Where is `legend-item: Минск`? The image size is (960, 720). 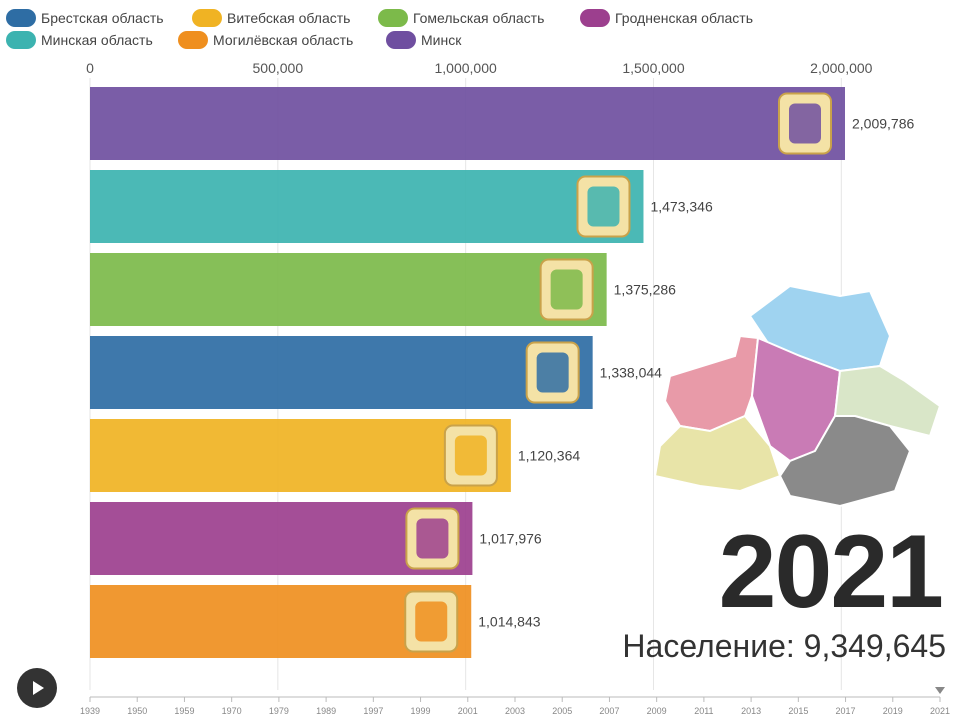 legend-item: Минск is located at coordinates (423, 40).